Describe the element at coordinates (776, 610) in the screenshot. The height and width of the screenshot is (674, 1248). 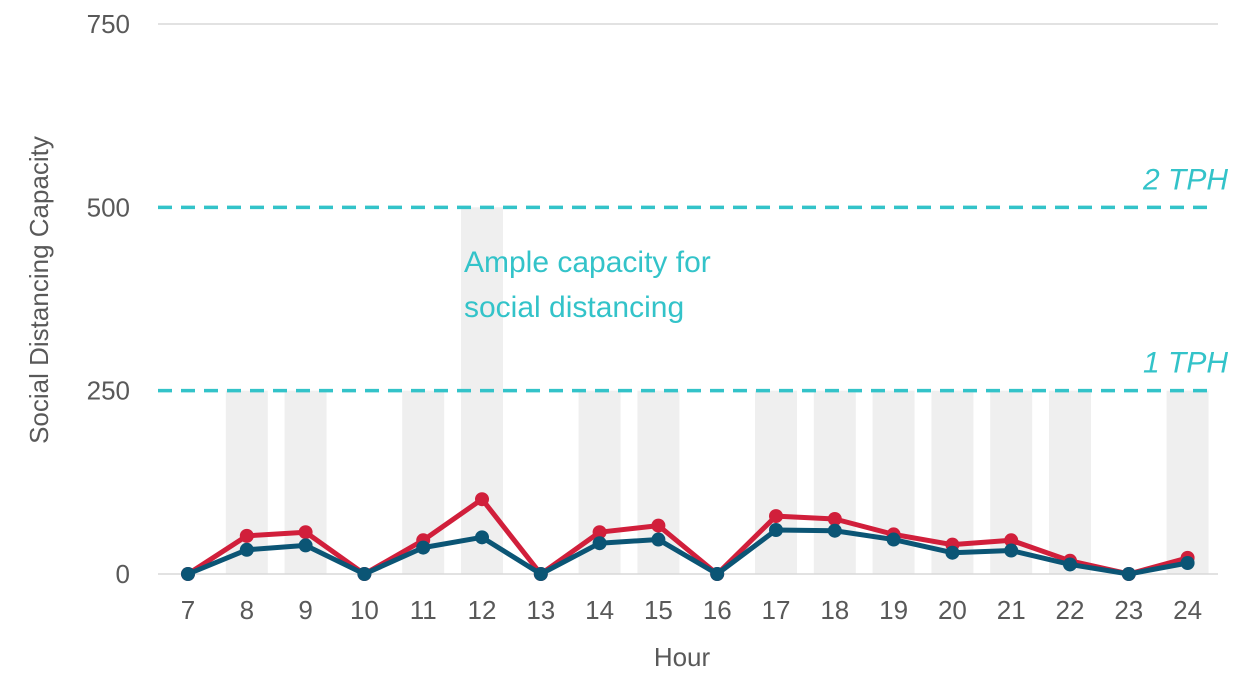
I see `x-tick-17: 17` at that location.